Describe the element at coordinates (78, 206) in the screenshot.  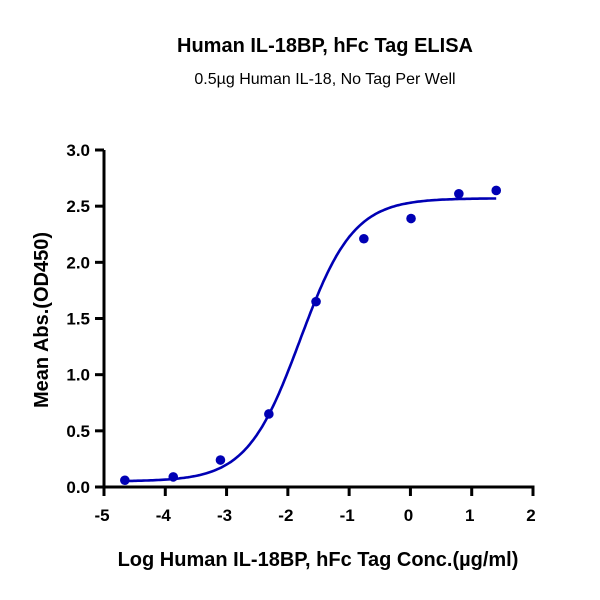
I see `y-tick-label: 2.5` at that location.